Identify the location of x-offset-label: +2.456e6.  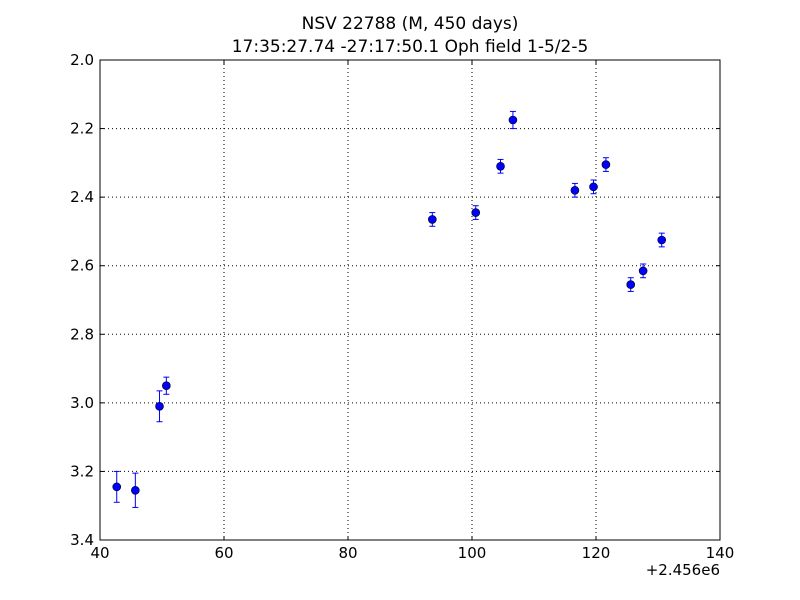
(683, 570).